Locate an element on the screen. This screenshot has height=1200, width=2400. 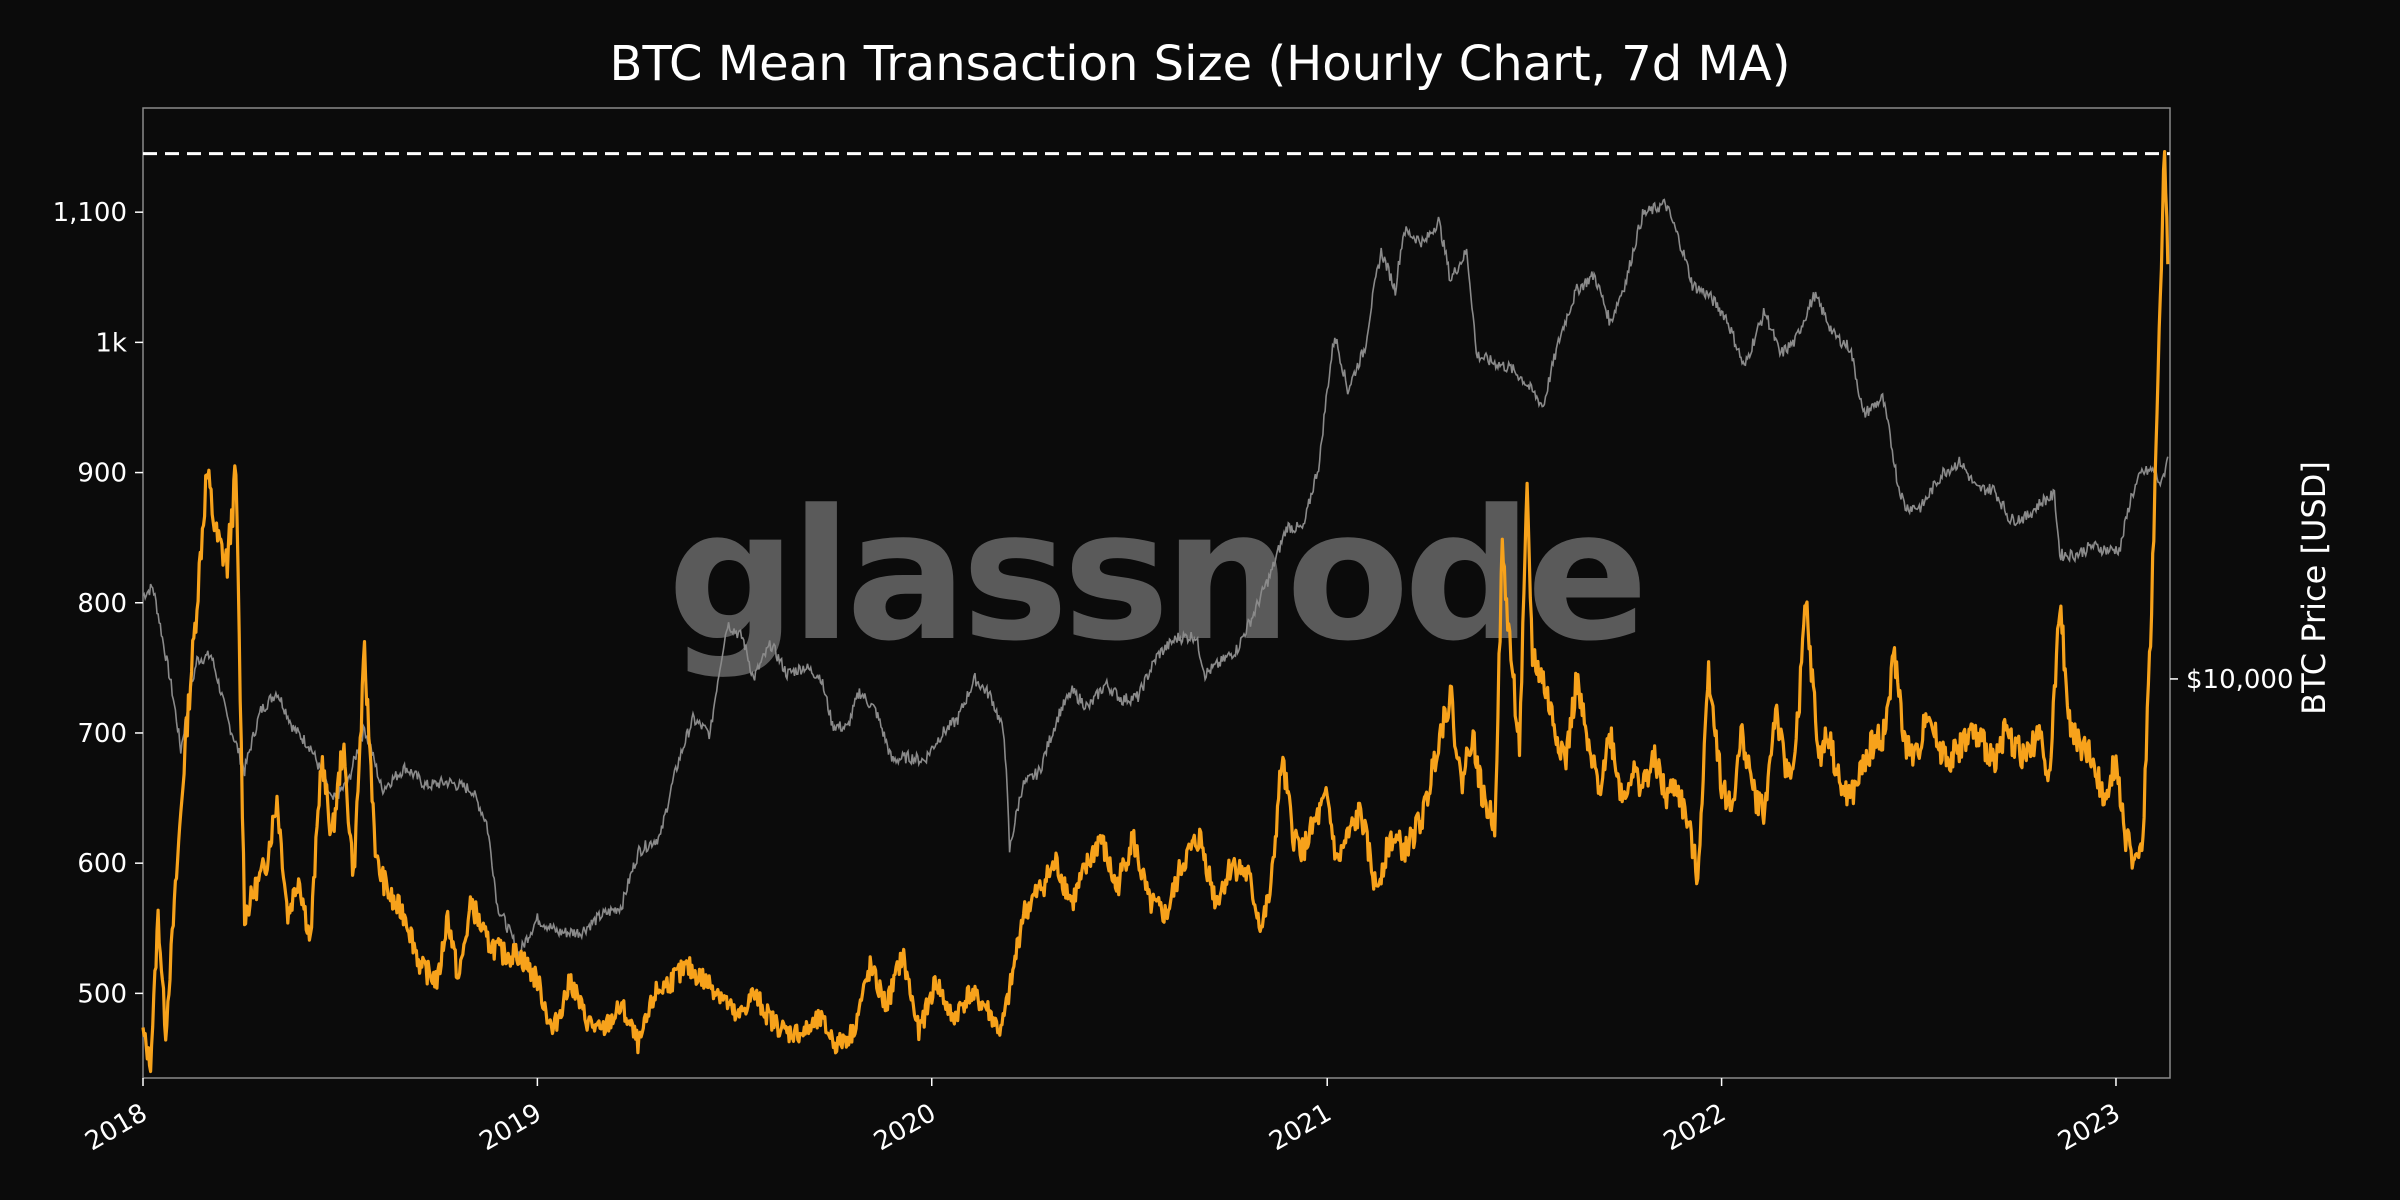
y-left-tick-label: 800 is located at coordinates (102, 604).